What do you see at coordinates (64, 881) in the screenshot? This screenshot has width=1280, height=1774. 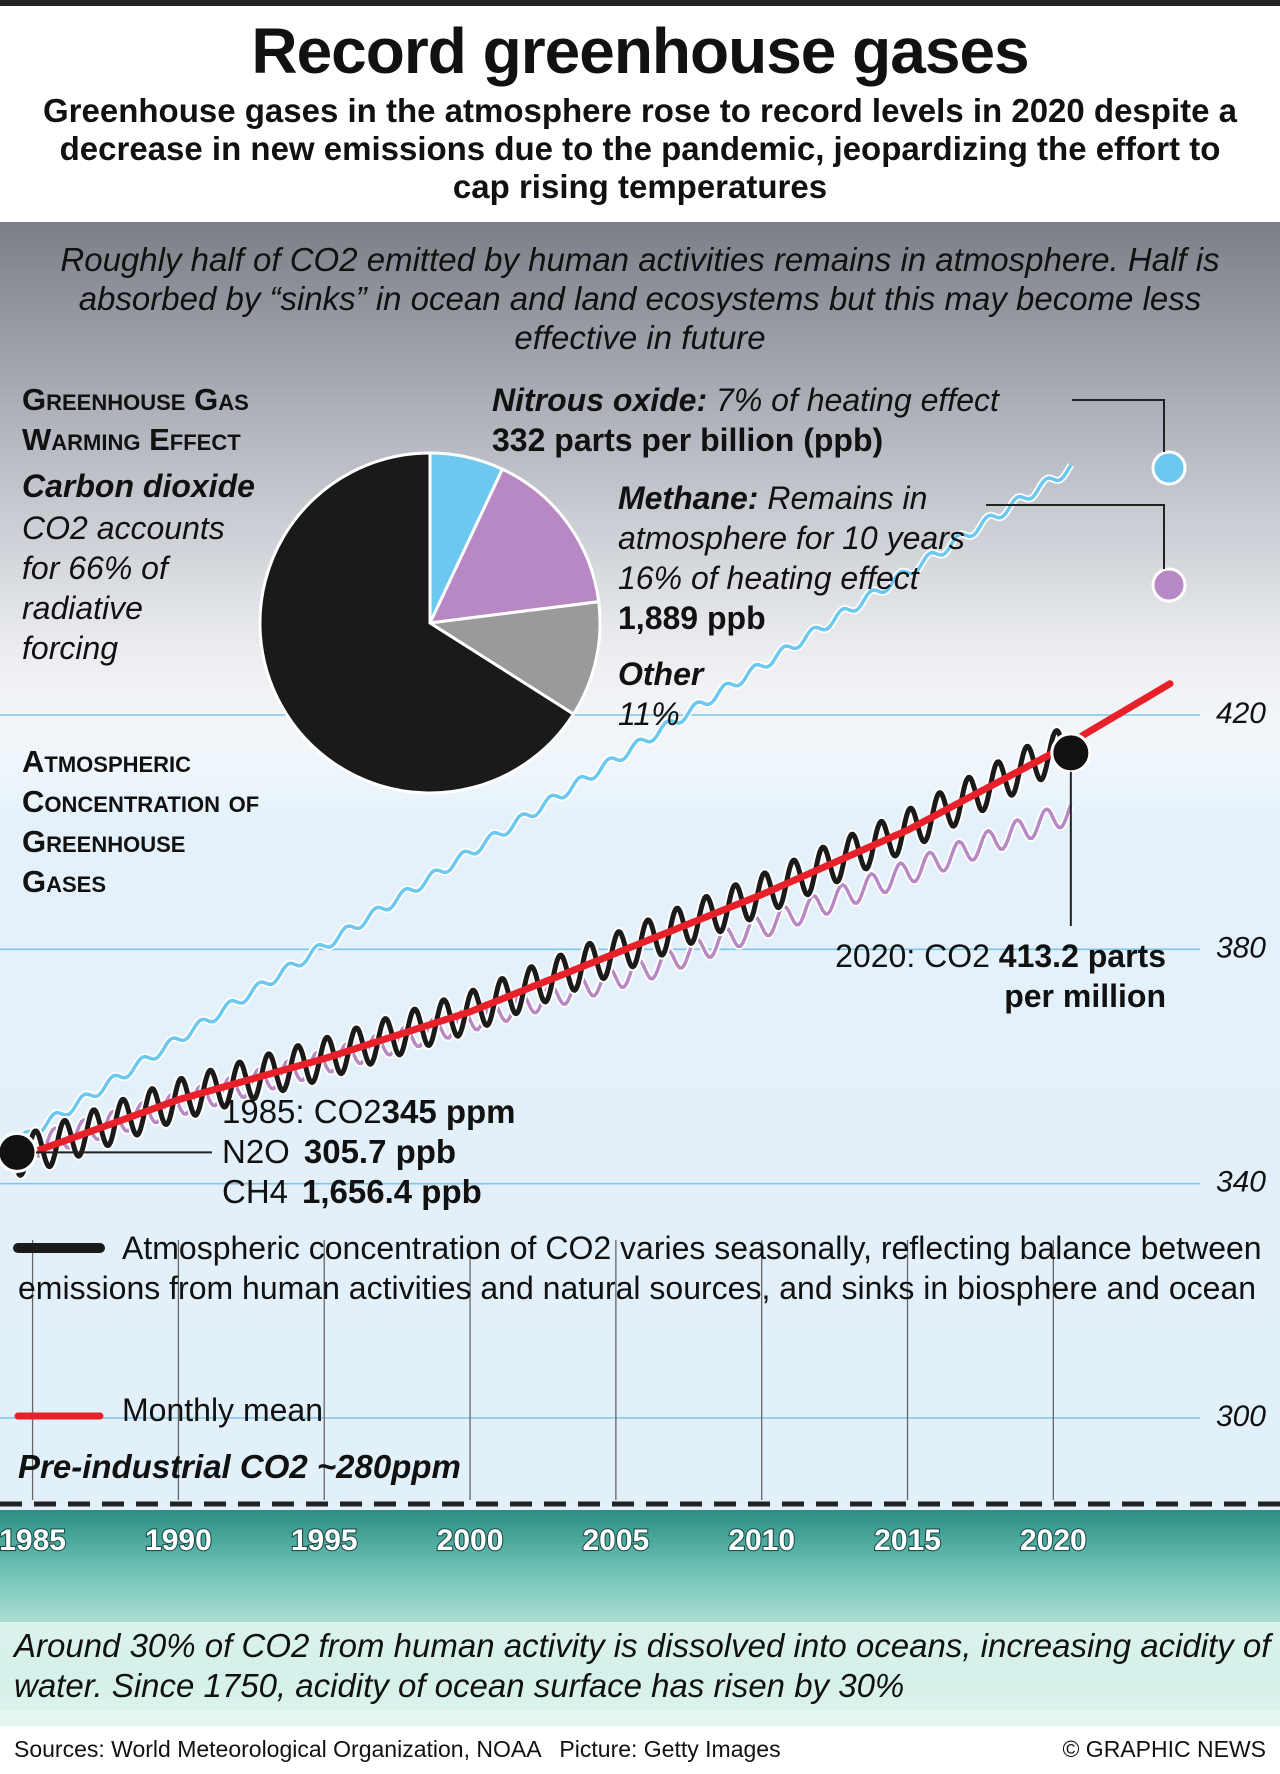 I see `concentration-heading-line: Gases` at bounding box center [64, 881].